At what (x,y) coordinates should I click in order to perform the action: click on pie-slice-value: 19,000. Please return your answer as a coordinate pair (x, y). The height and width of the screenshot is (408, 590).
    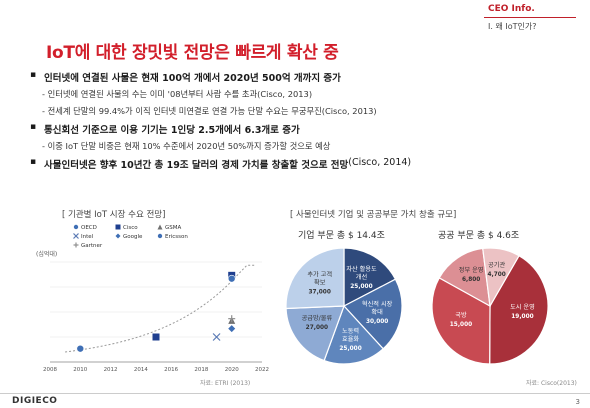
    Looking at the image, I should click on (522, 317).